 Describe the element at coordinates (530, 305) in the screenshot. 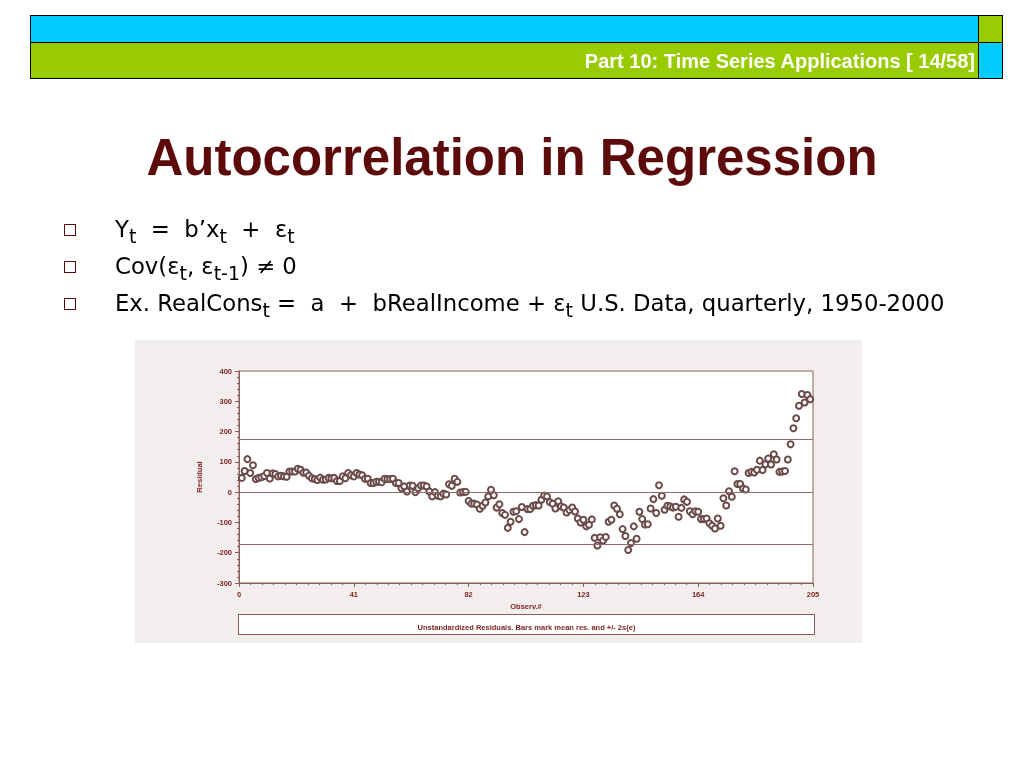

I see `text: Ex. RealCons$_{t}$ = a + bRealIncome + ε$_{t}$ U.S. Data, quarterly, 1950-2000` at that location.